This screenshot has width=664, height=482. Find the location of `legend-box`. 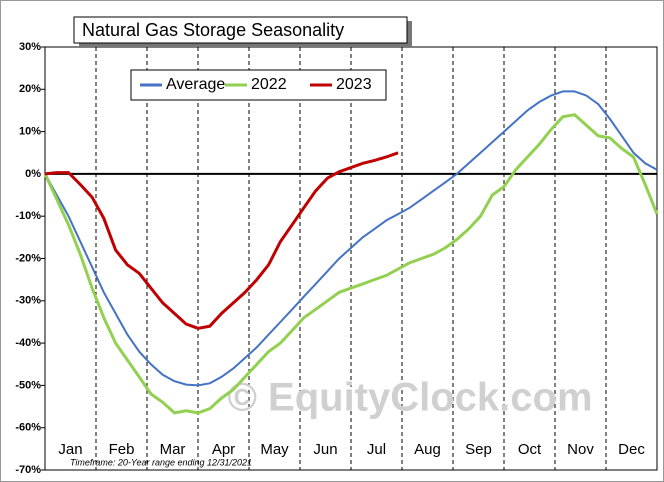

legend-box is located at coordinates (258, 85).